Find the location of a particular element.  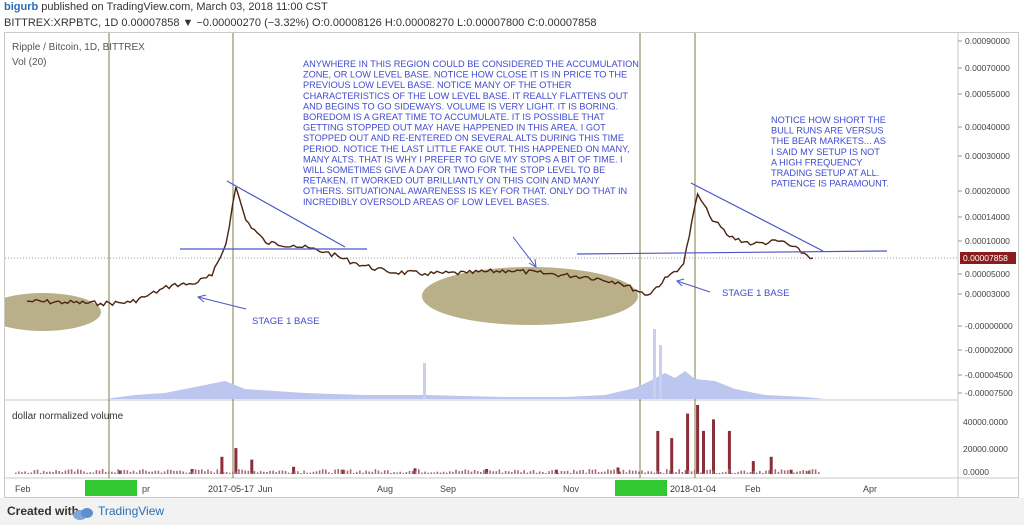

arrow-stage1-right is located at coordinates (693, 285).